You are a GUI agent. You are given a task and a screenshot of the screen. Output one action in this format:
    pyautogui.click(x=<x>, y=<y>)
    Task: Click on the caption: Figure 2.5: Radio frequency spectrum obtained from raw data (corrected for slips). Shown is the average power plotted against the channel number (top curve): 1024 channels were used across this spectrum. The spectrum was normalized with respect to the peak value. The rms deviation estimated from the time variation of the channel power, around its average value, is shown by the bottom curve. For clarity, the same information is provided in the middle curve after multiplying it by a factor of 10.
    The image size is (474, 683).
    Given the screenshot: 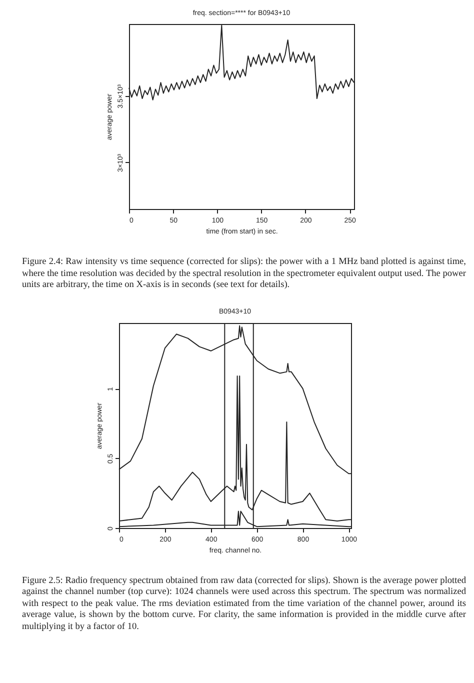 What is the action you would take?
    pyautogui.click(x=244, y=604)
    